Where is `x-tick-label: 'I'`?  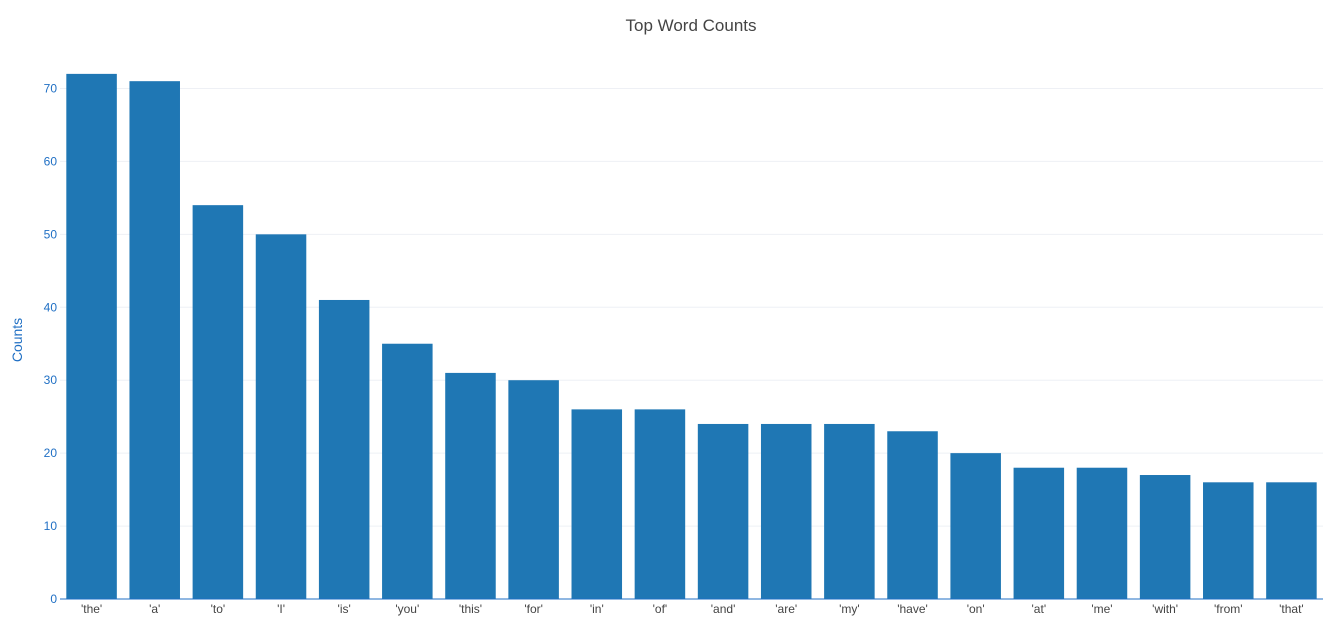 x-tick-label: 'I' is located at coordinates (281, 609).